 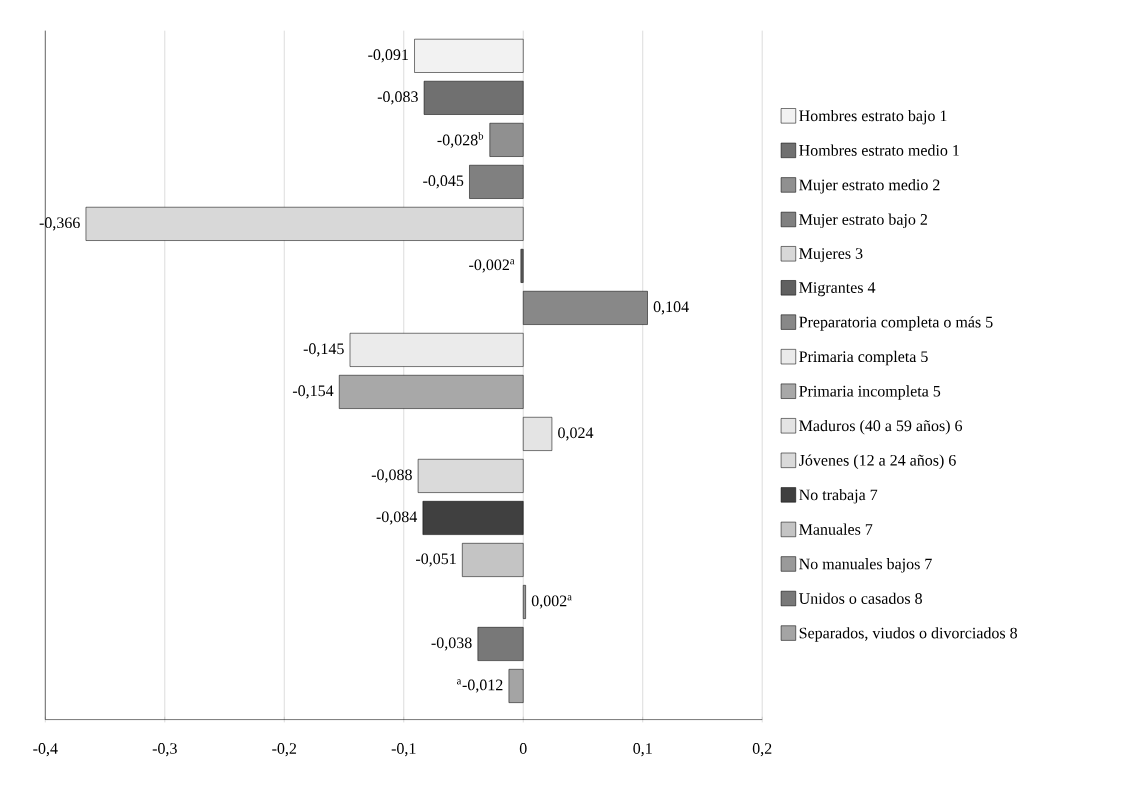 I want to click on data-label: -0,091, so click(x=388, y=56).